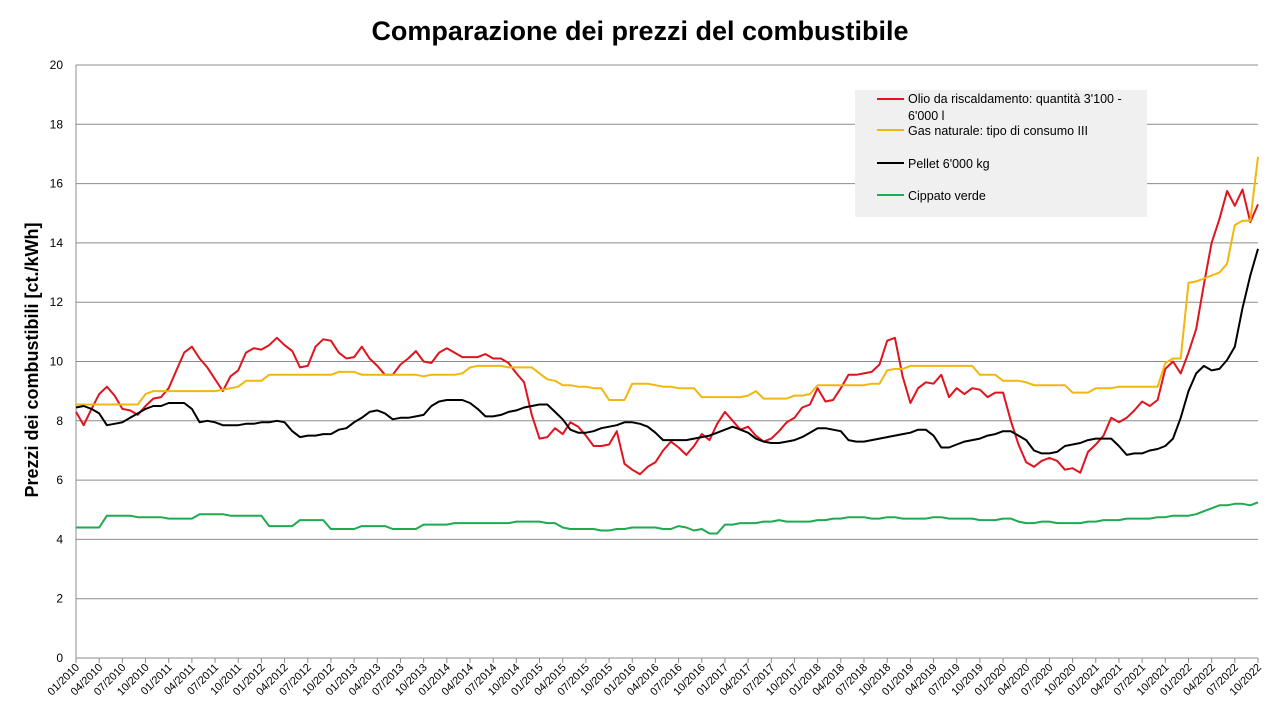  Describe the element at coordinates (667, 518) in the screenshot. I see `series-wood-chips-line` at that location.